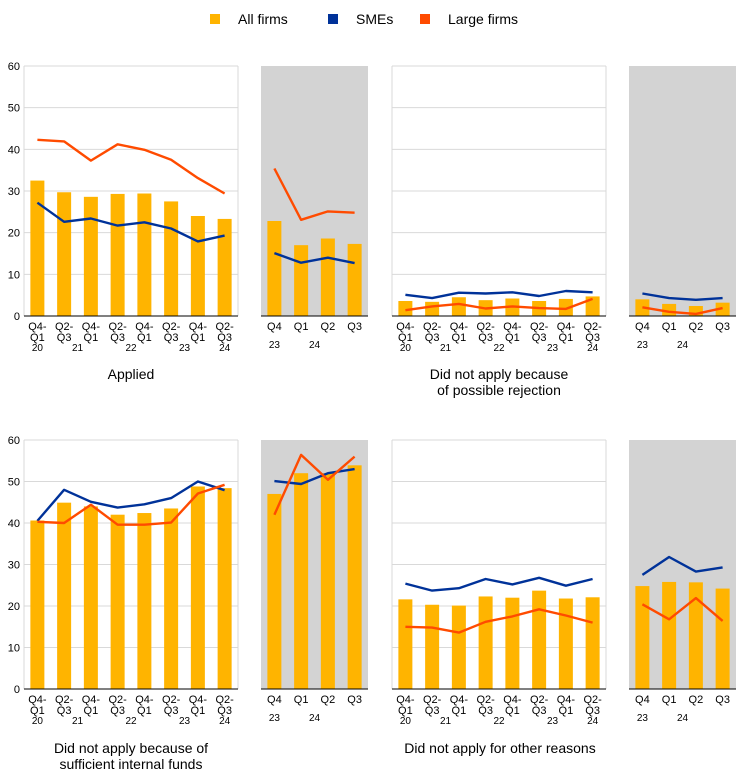 The height and width of the screenshot is (780, 744). I want to click on p2-xtick: Q2, so click(696, 327).